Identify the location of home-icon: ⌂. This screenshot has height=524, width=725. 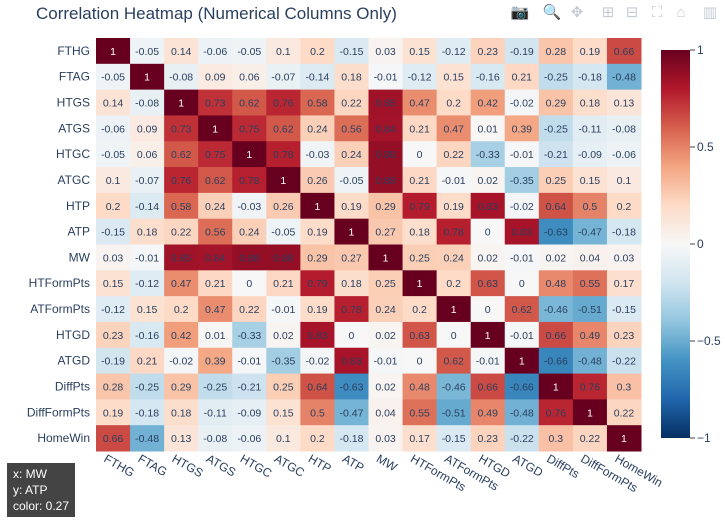
(681, 12).